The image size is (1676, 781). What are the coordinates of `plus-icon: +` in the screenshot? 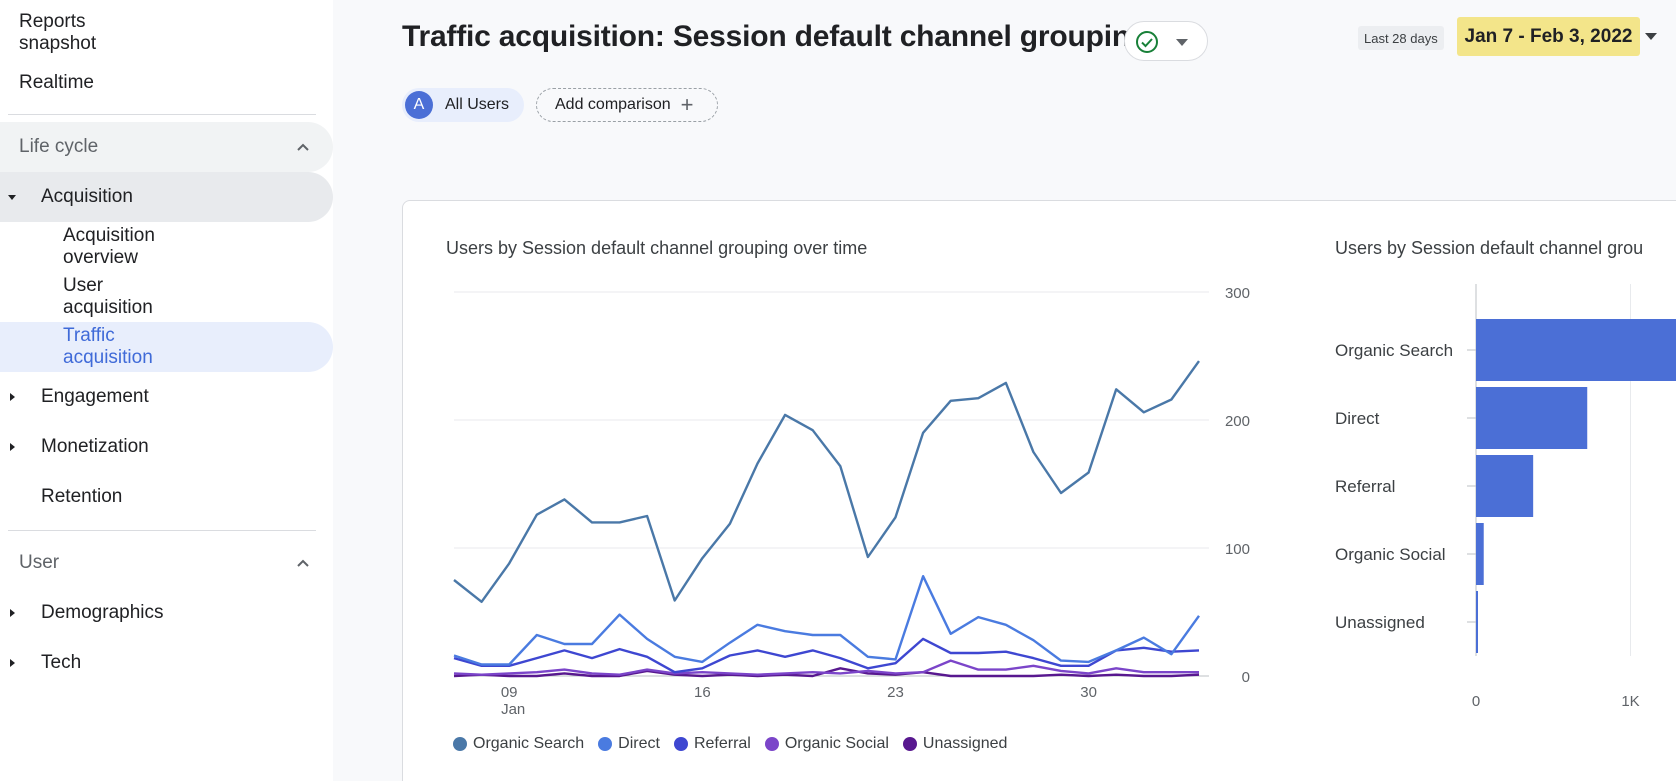 It's located at (687, 104).